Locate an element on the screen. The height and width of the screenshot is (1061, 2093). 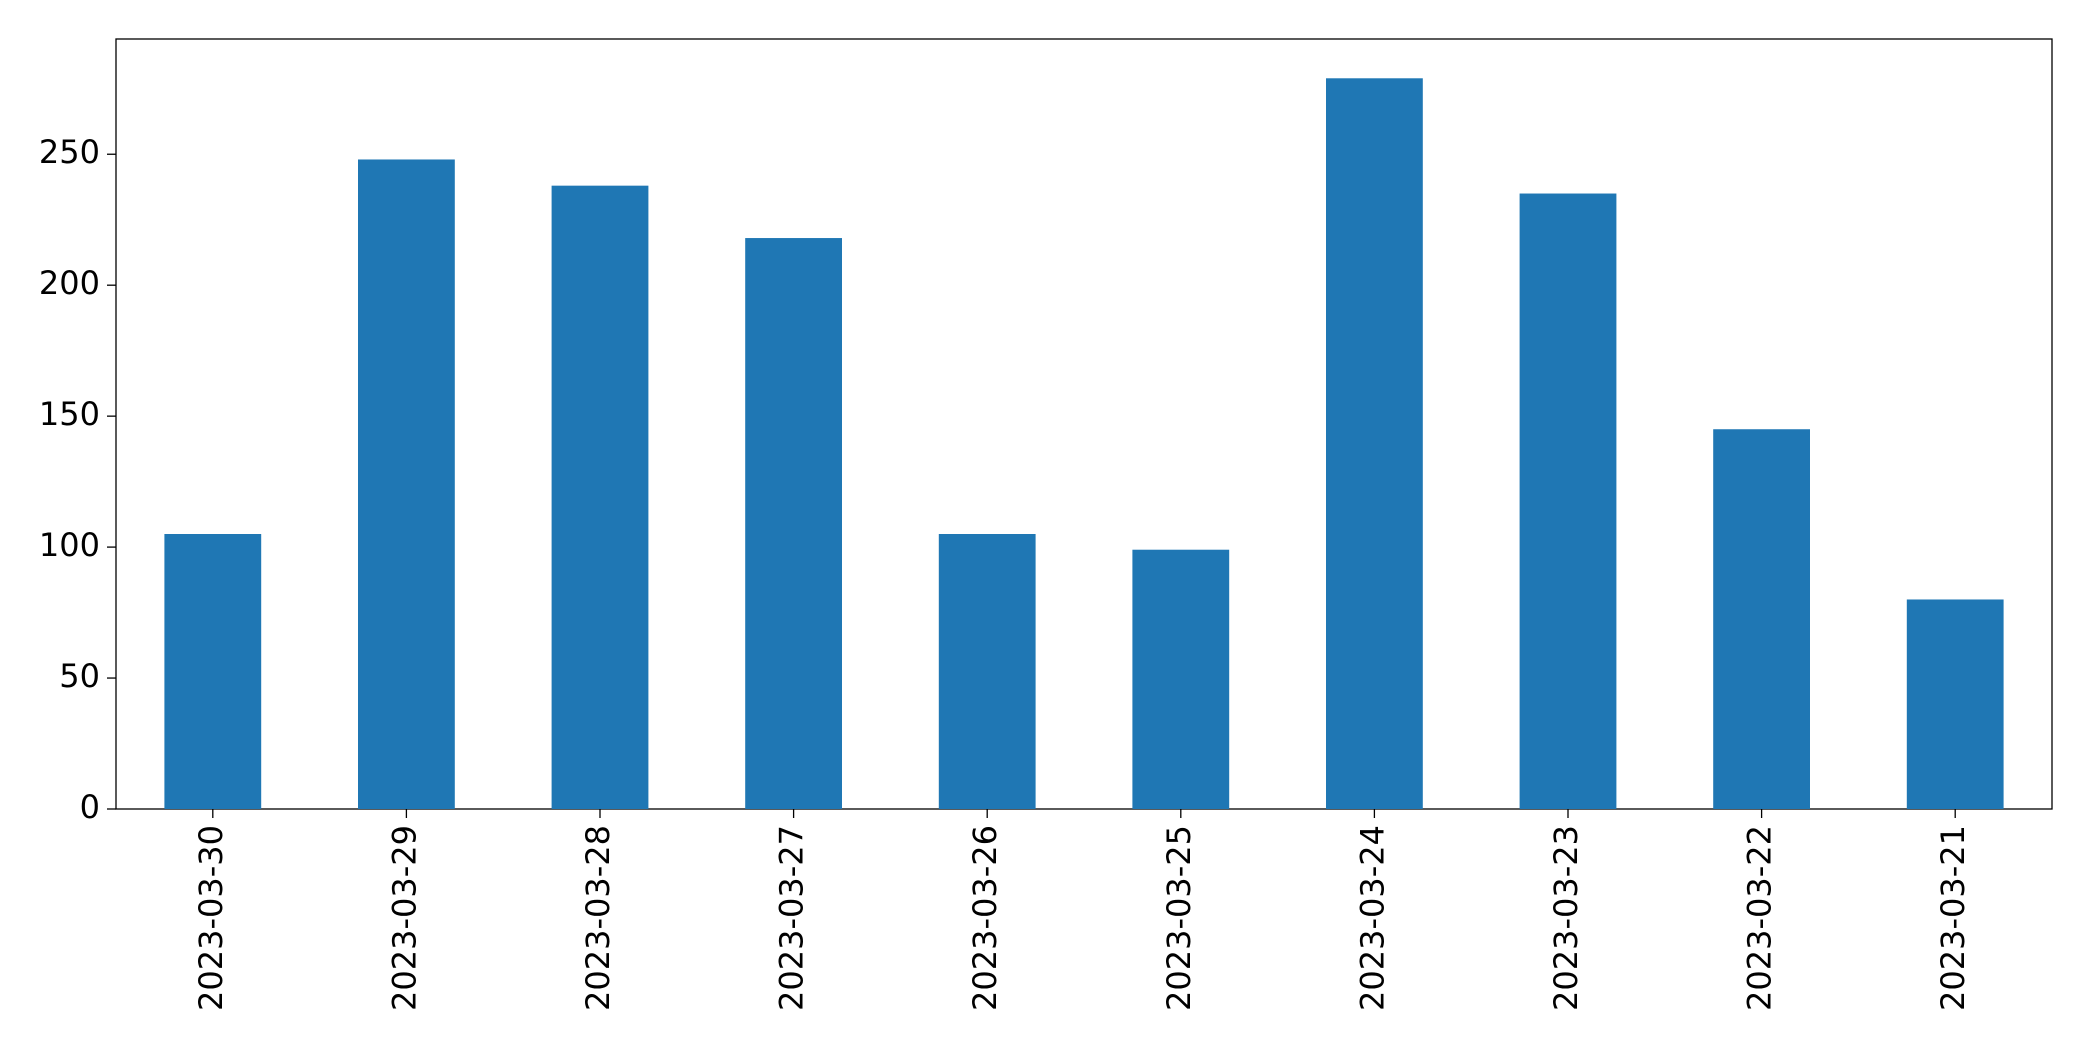
x-tick-label: 2023-03-23 is located at coordinates (1566, 918).